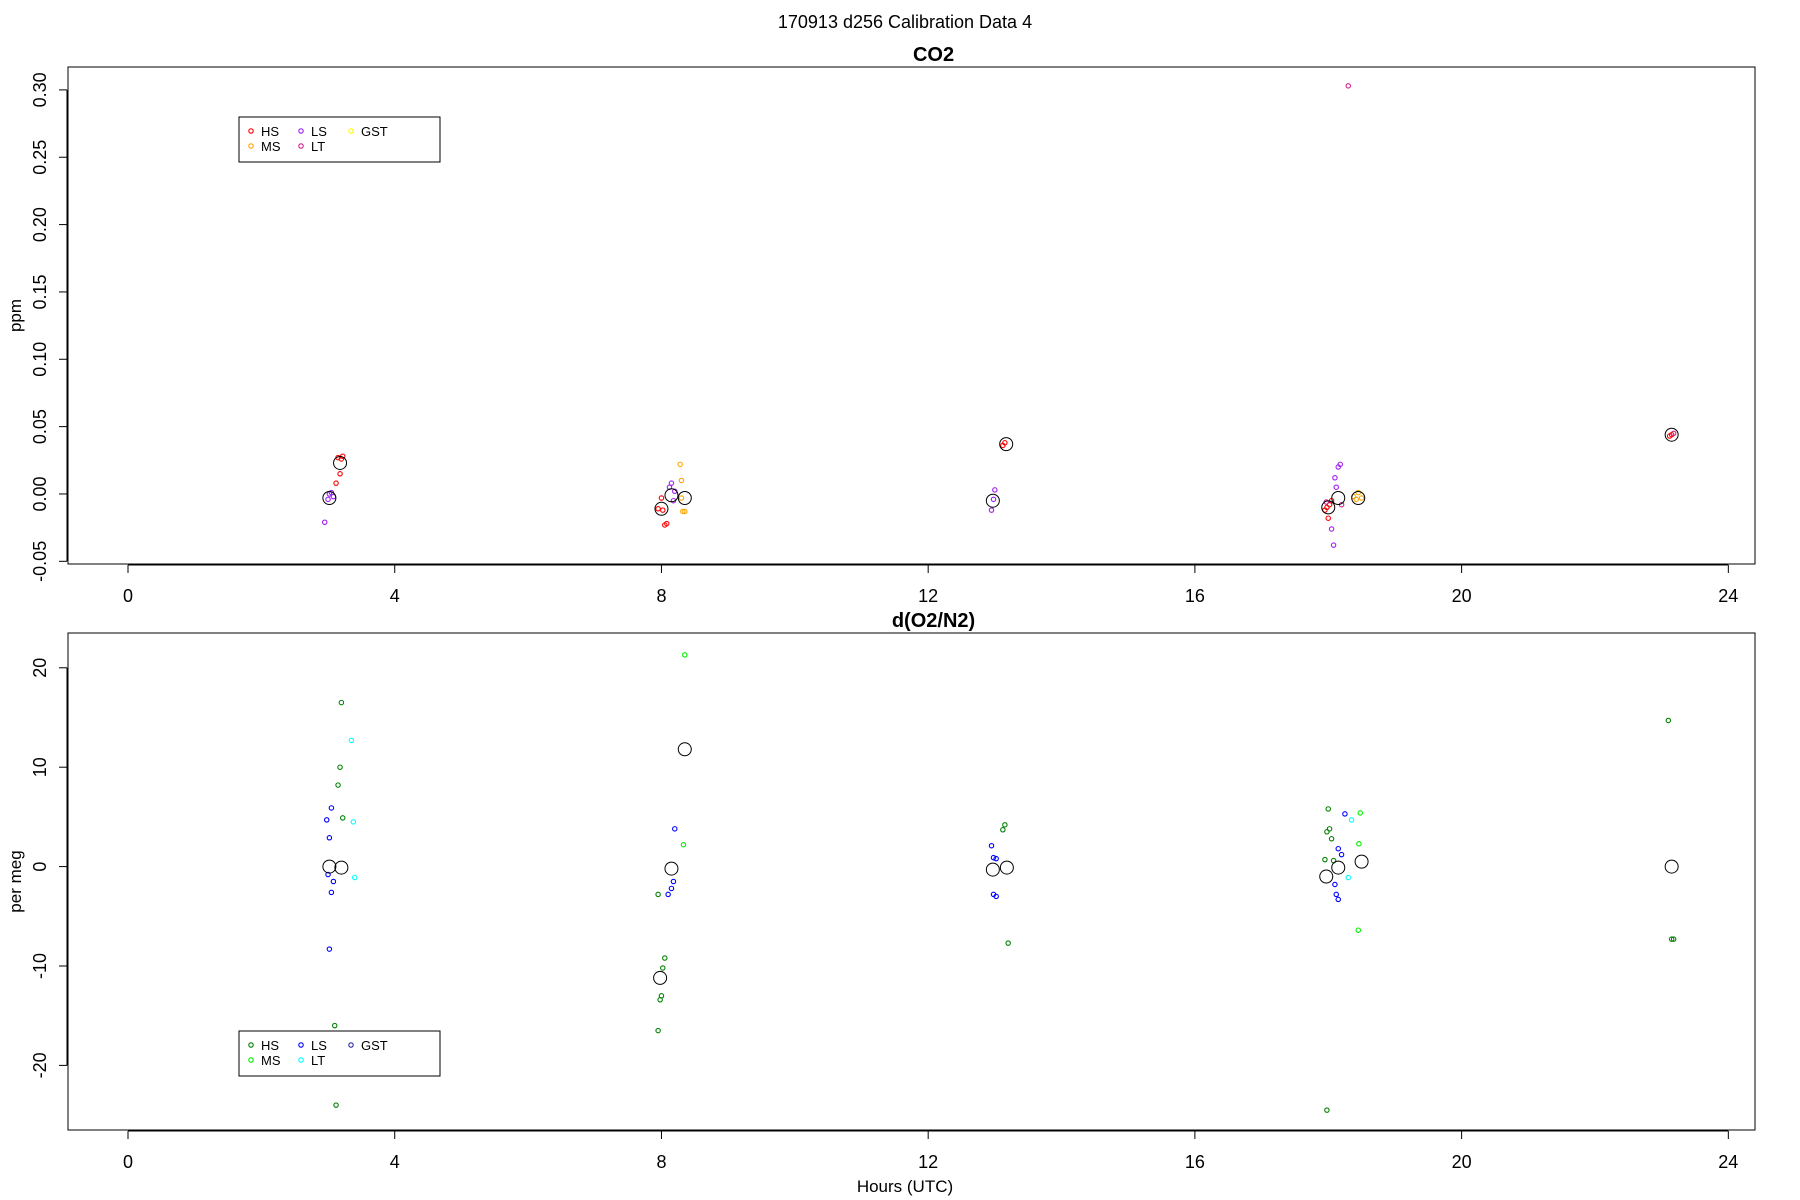  What do you see at coordinates (40, 224) in the screenshot?
I see `y-tick-label: 0.20` at bounding box center [40, 224].